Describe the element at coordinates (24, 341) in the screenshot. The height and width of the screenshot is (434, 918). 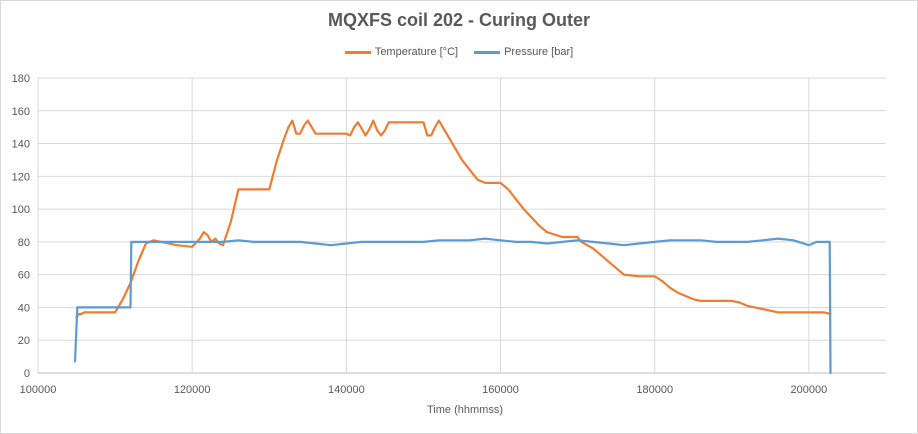
I see `y-tick-label: 20` at that location.